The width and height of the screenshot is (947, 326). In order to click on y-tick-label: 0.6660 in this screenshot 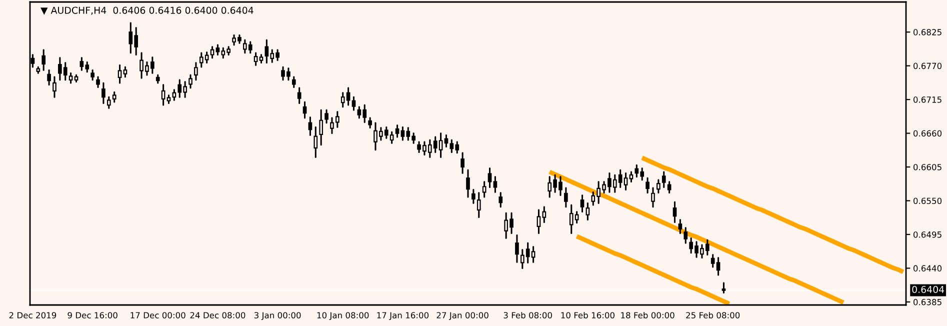, I will do `click(927, 133)`.